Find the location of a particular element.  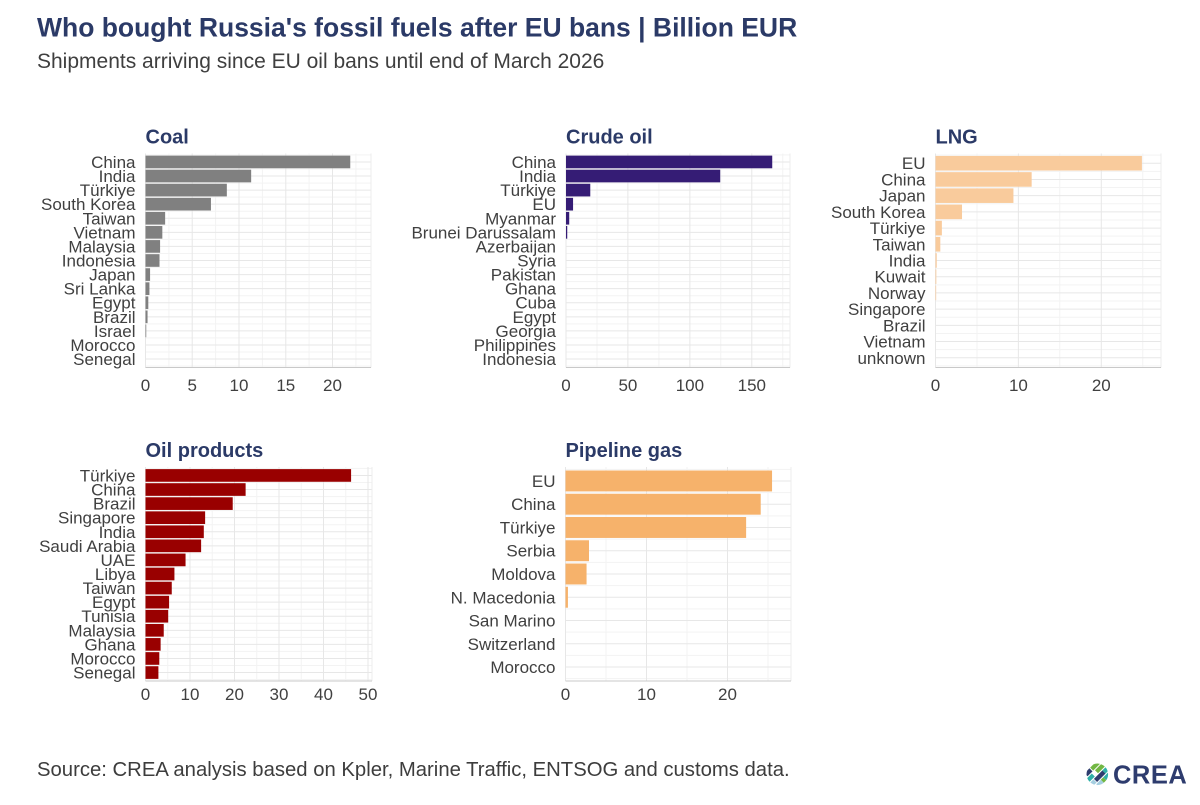

svg-text: N. Macedonia is located at coordinates (503, 597).